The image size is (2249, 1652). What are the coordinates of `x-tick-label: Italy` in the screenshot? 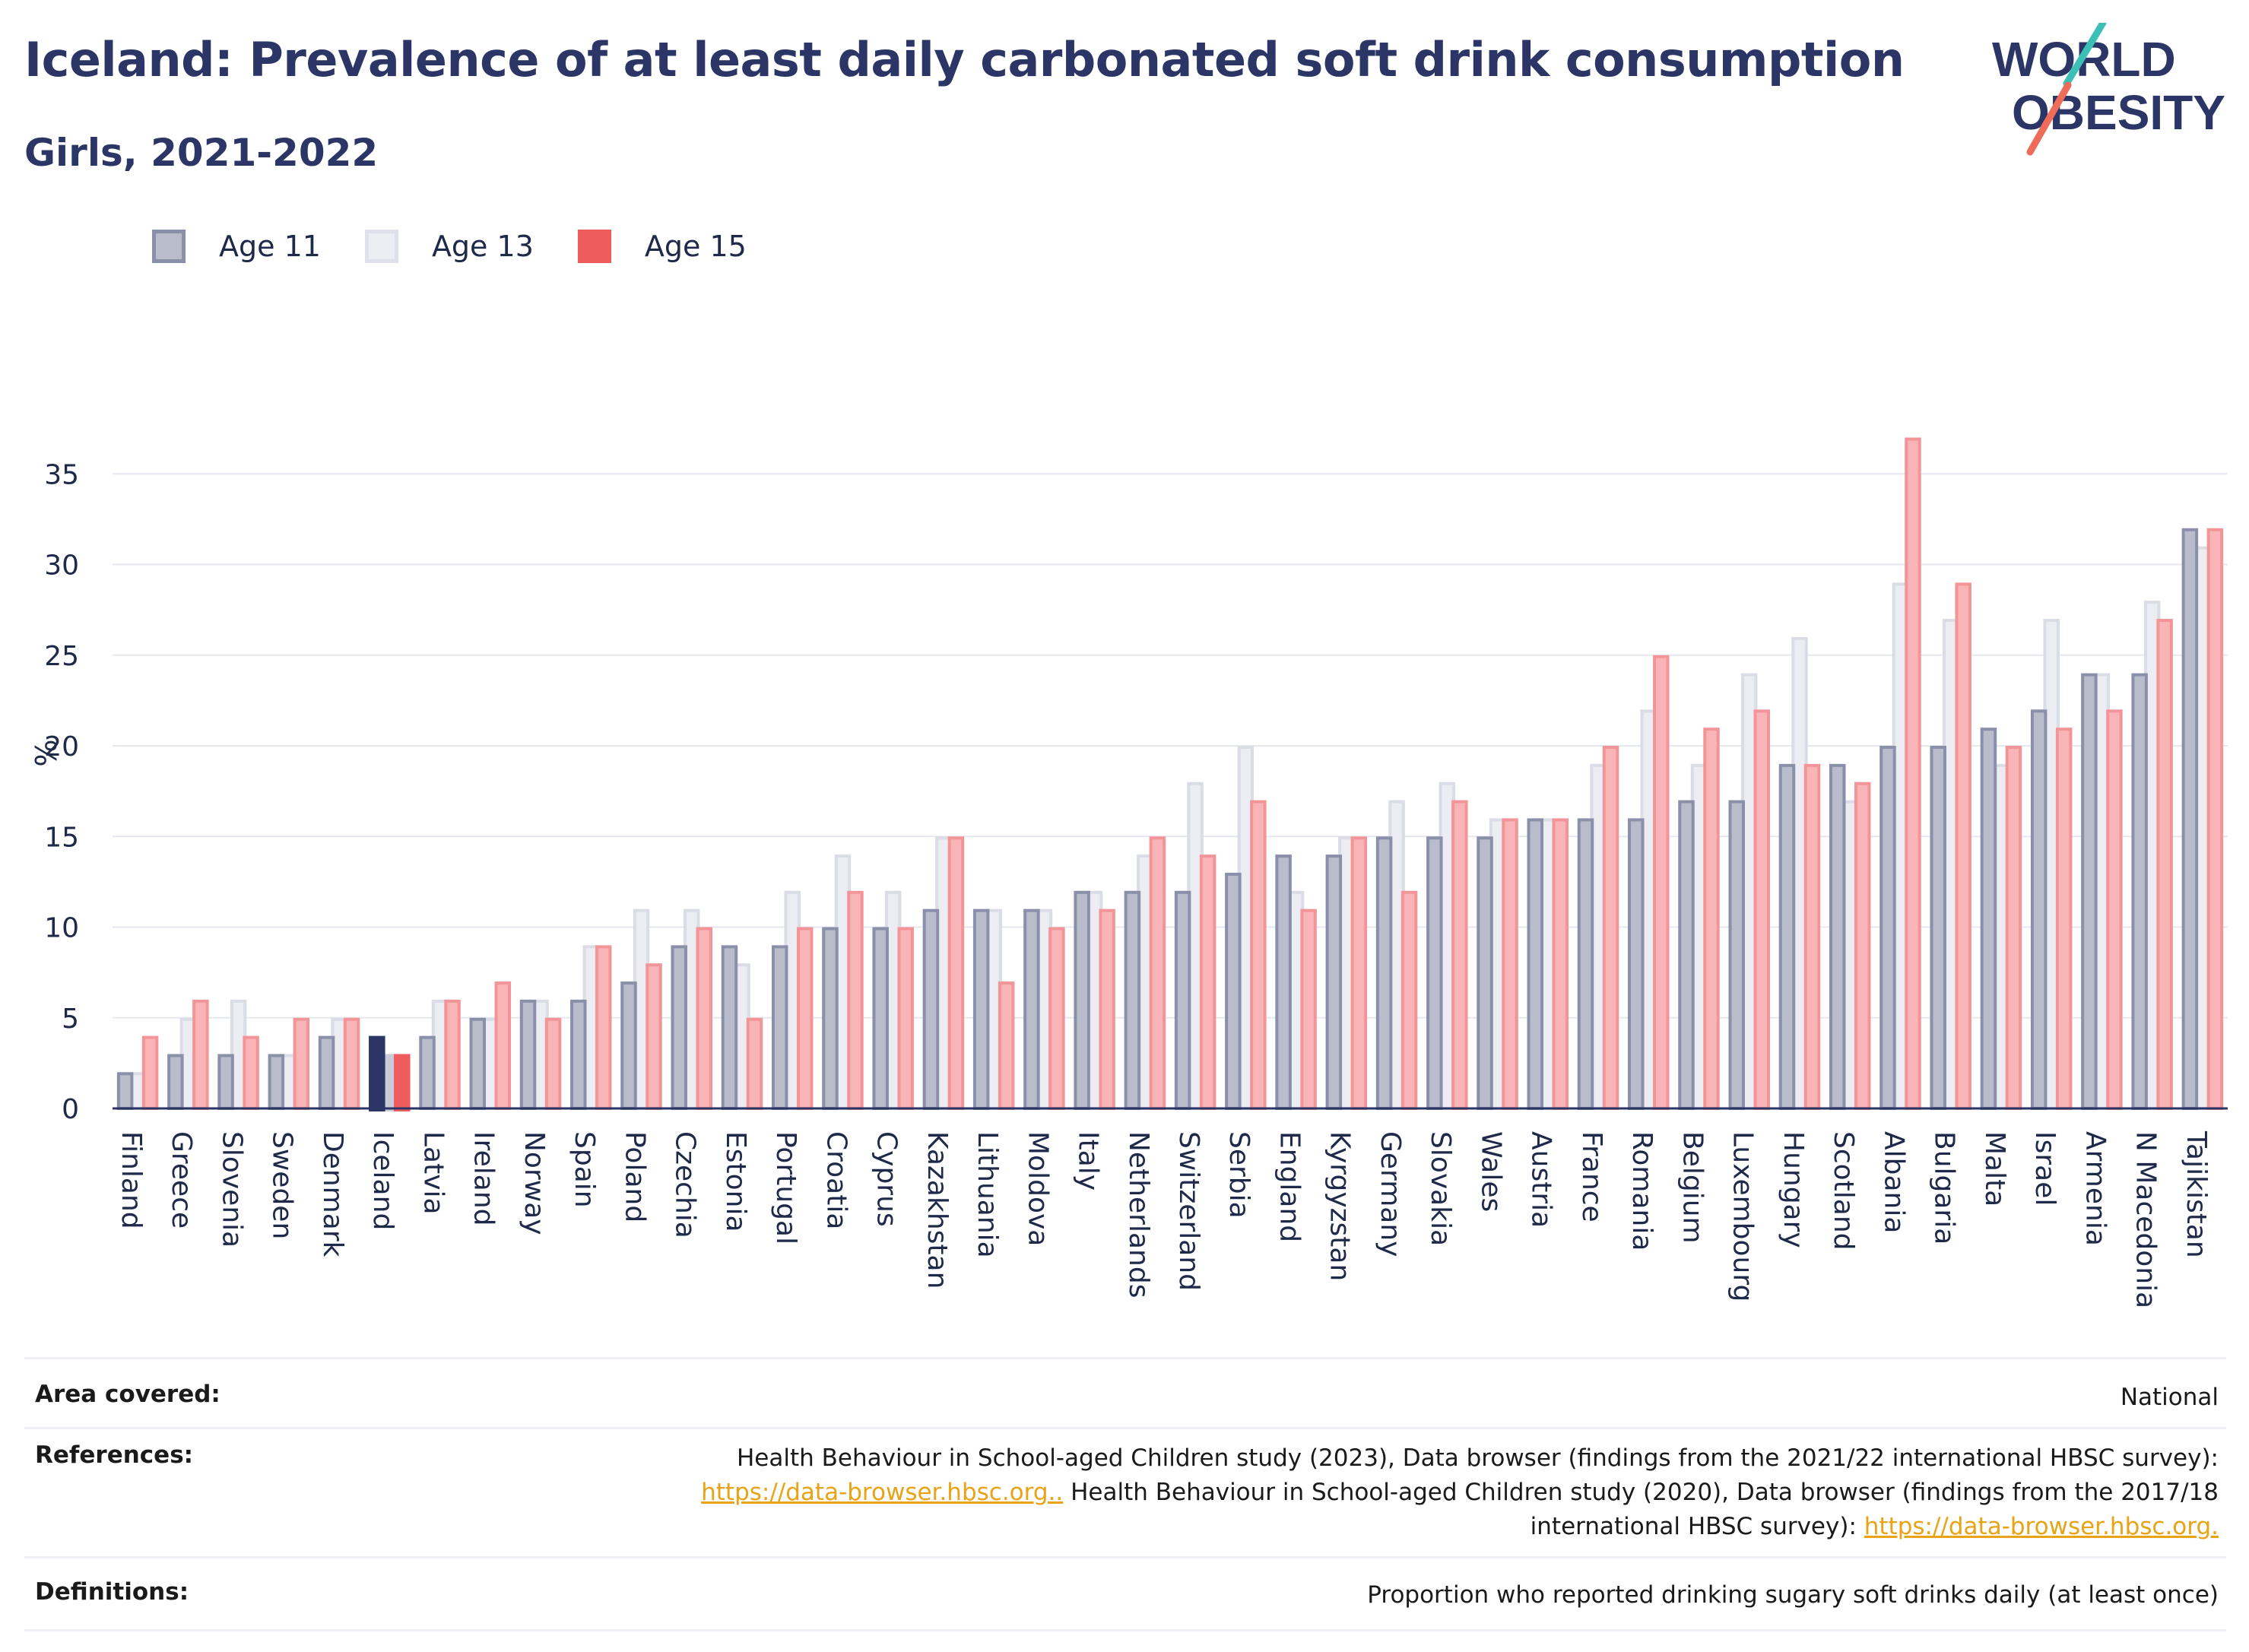 It's located at (1088, 1161).